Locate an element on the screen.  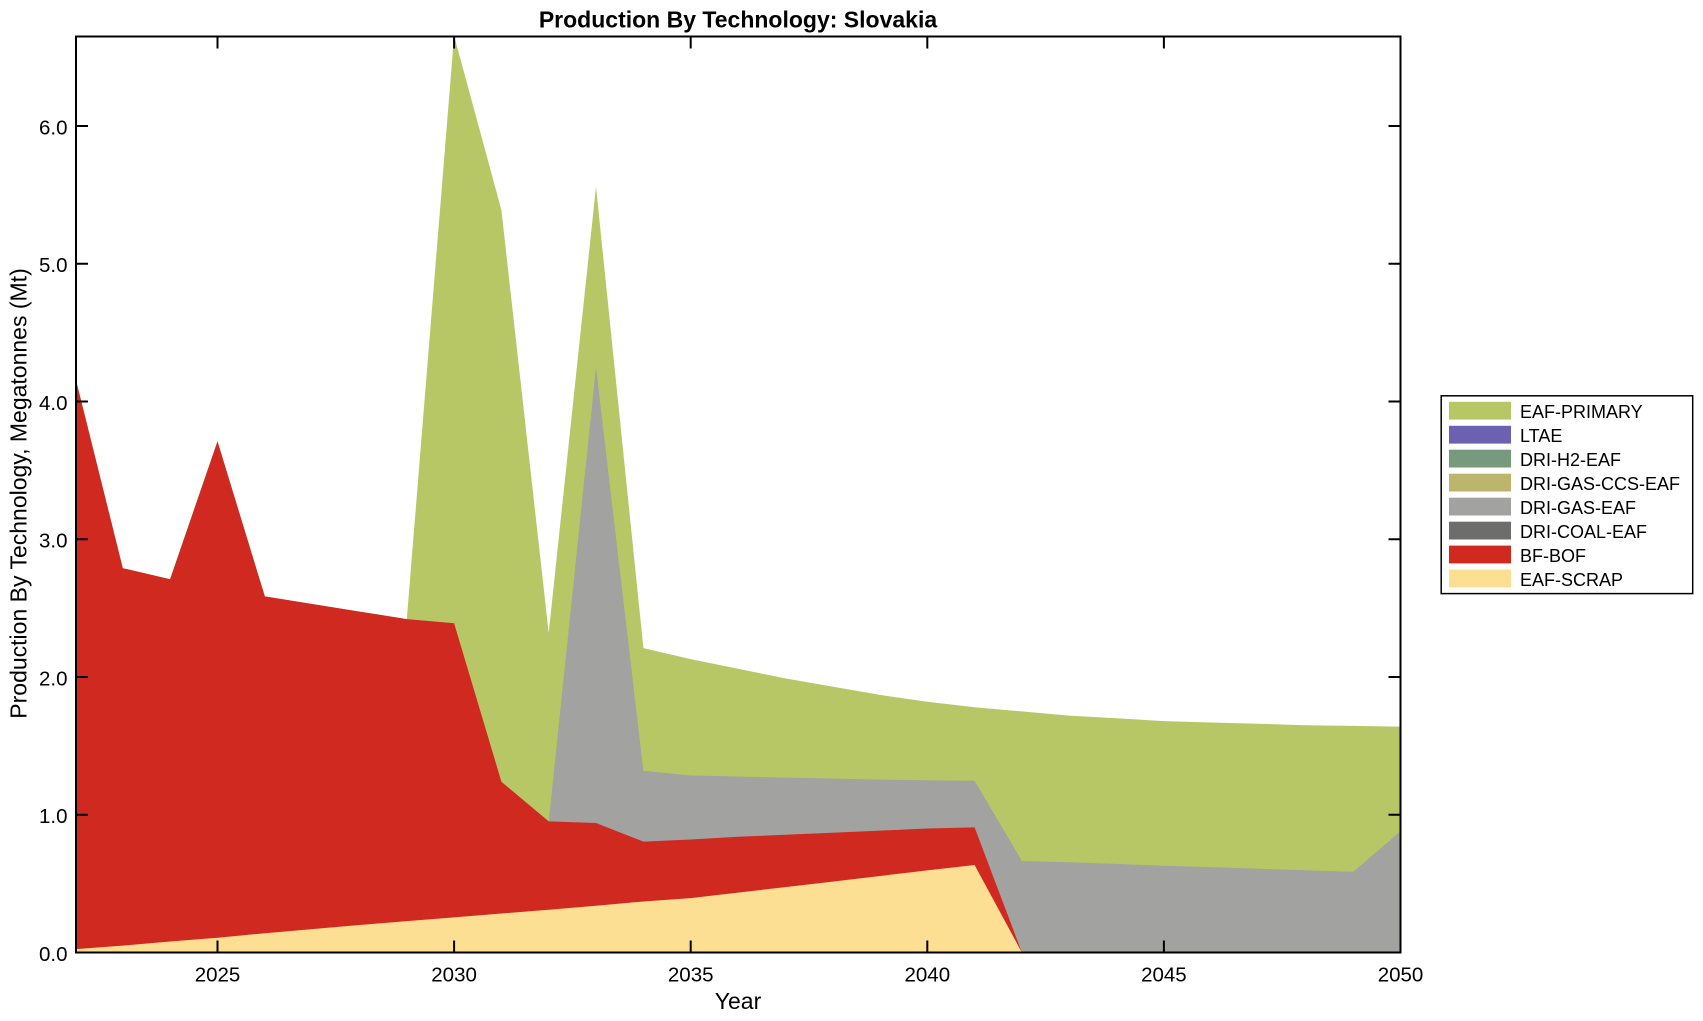
svg-text: 2030 is located at coordinates (454, 974).